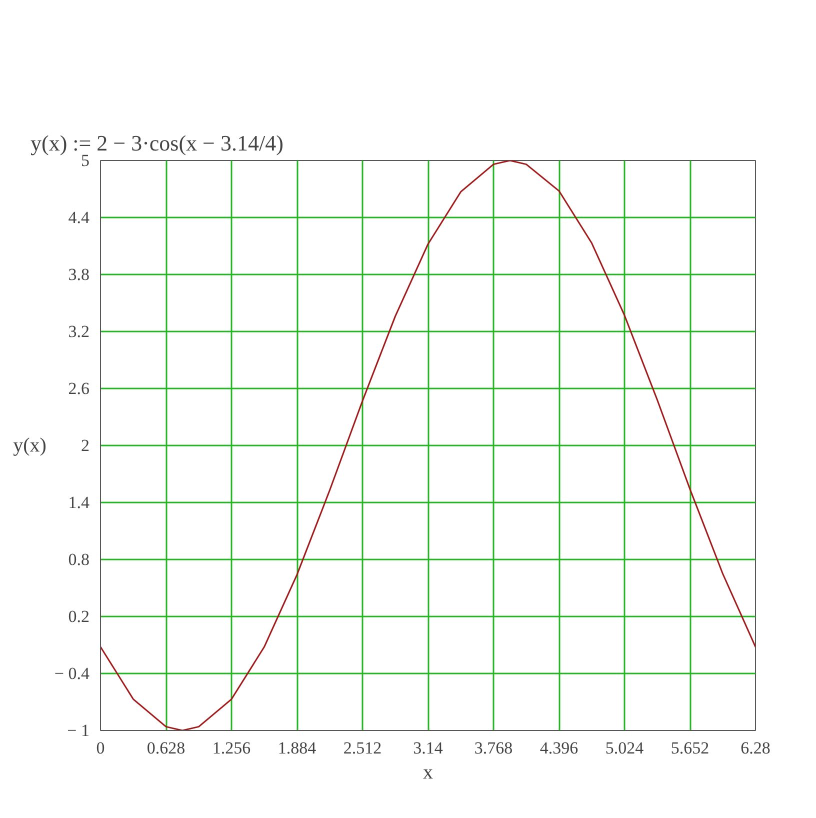 Image resolution: width=816 pixels, height=818 pixels. I want to click on y-tick-label: 4.4, so click(79, 217).